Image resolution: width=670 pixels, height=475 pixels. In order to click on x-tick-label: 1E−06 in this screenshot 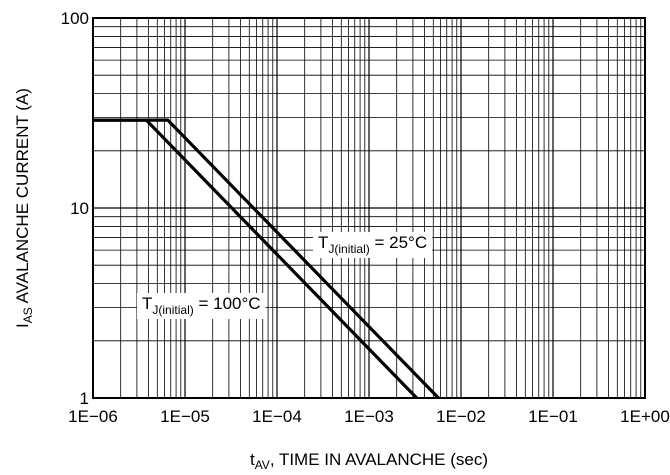, I will do `click(93, 416)`.